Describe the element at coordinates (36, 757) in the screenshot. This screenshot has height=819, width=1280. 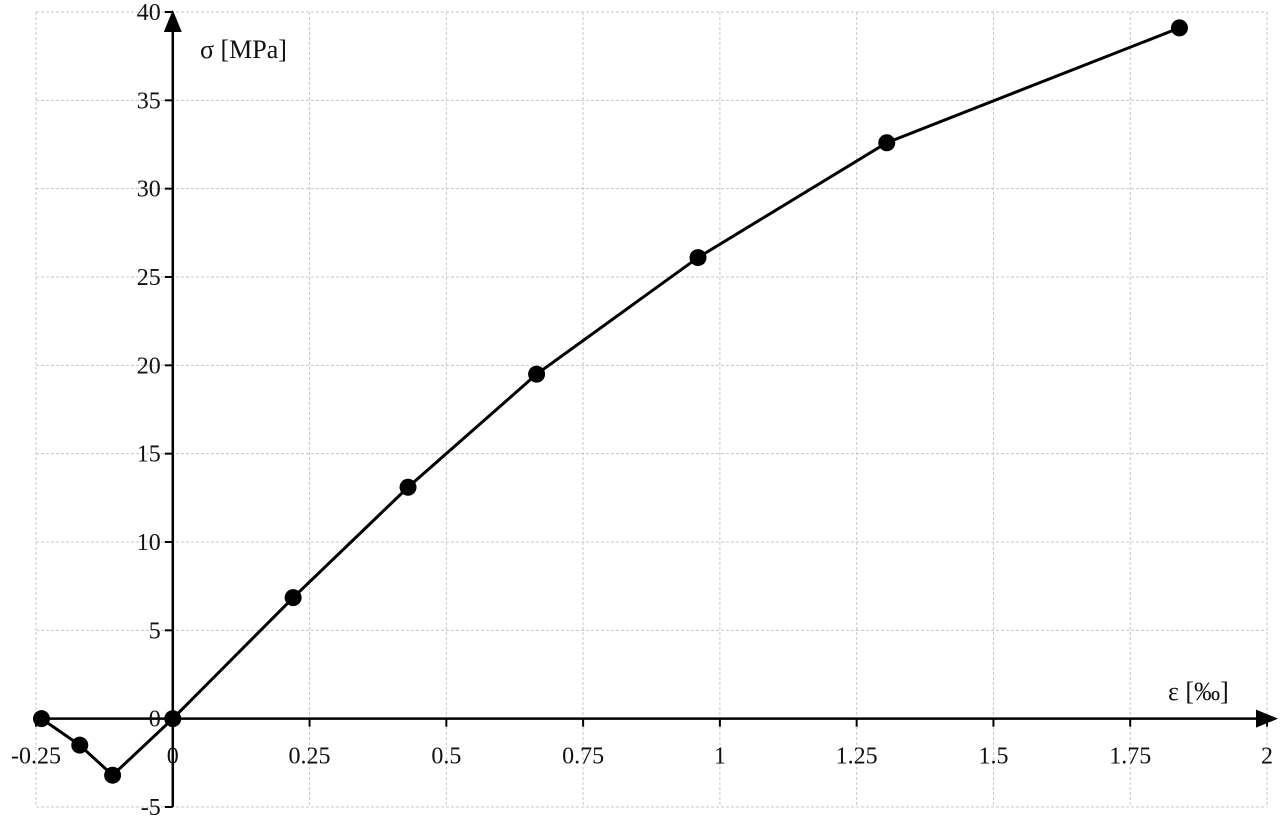
I see `x-tick-label: -0.25` at that location.